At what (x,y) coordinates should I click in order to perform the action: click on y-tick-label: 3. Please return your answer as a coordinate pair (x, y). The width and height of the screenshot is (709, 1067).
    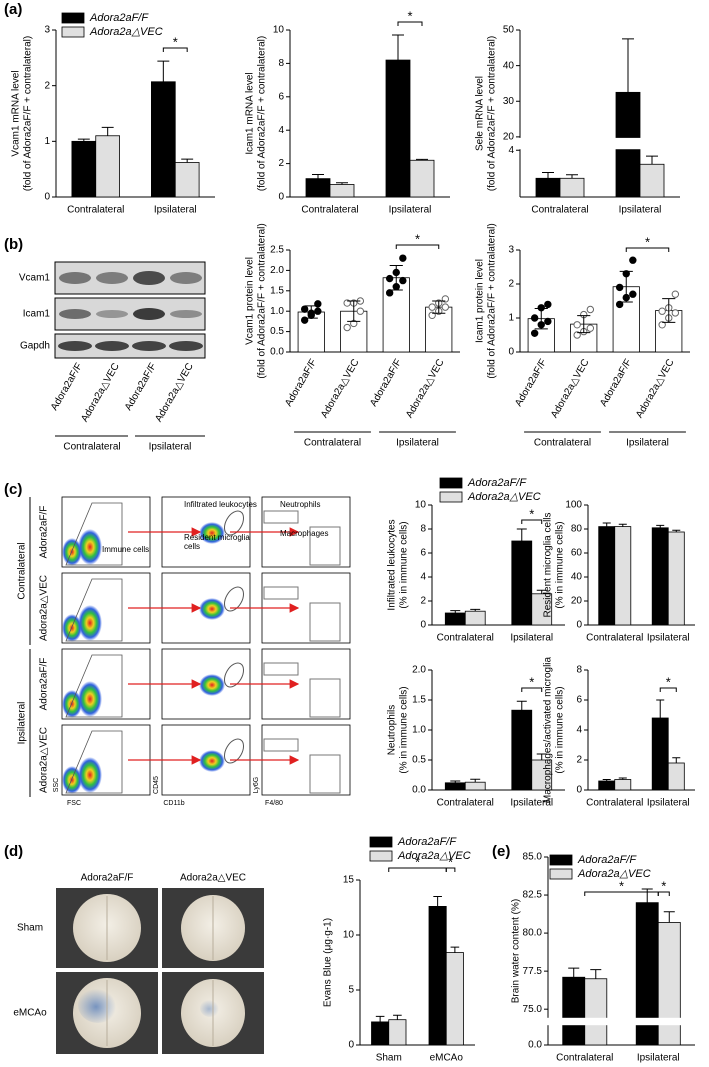
    Looking at the image, I should click on (47, 30).